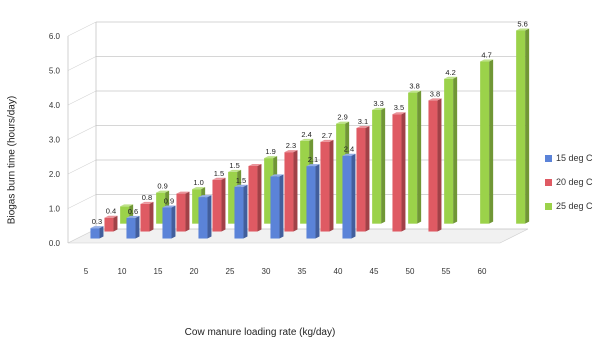  Describe the element at coordinates (482, 271) in the screenshot. I see `x-tick-label: 60` at that location.